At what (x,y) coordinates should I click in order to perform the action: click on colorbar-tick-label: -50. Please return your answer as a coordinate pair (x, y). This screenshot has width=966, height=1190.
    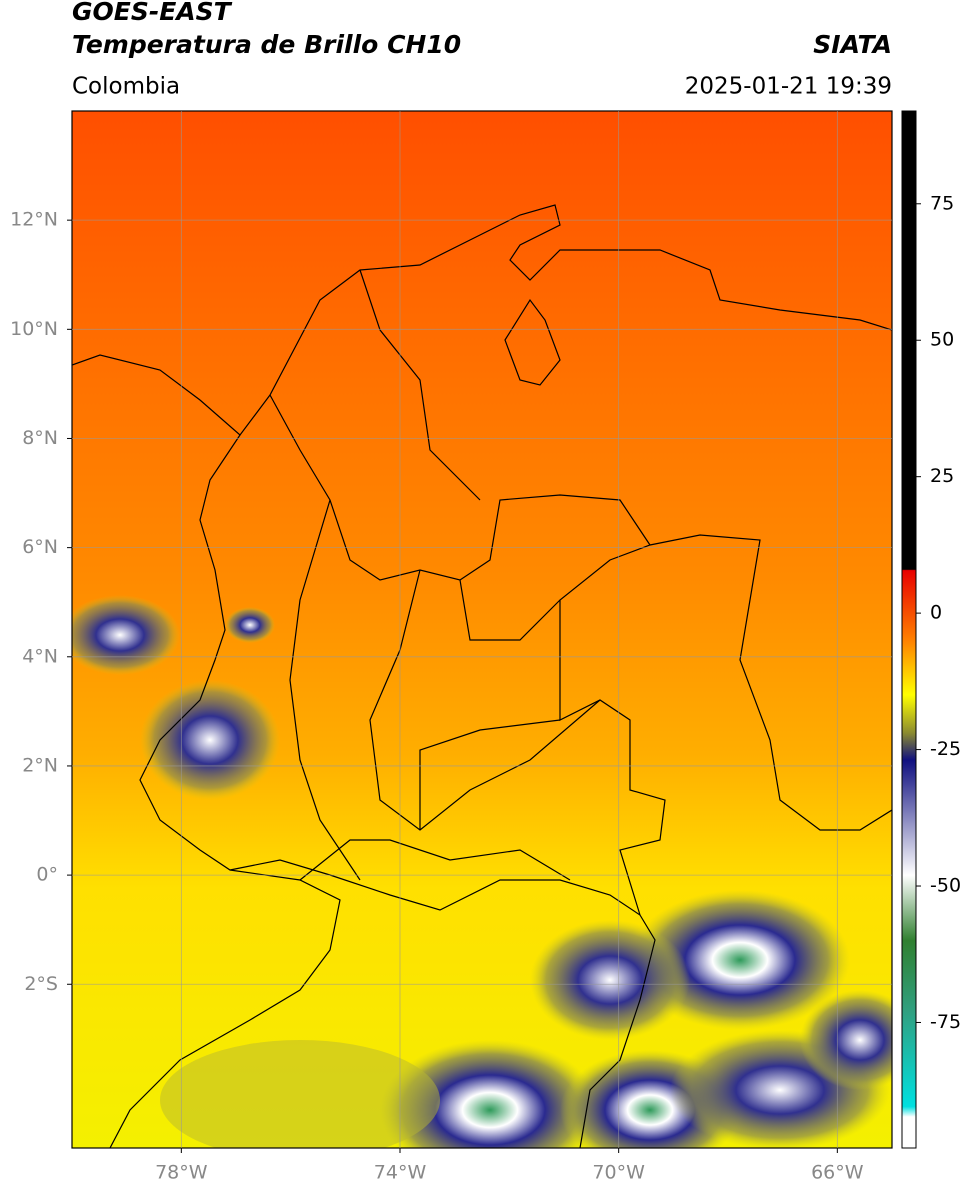
    Looking at the image, I should click on (945, 886).